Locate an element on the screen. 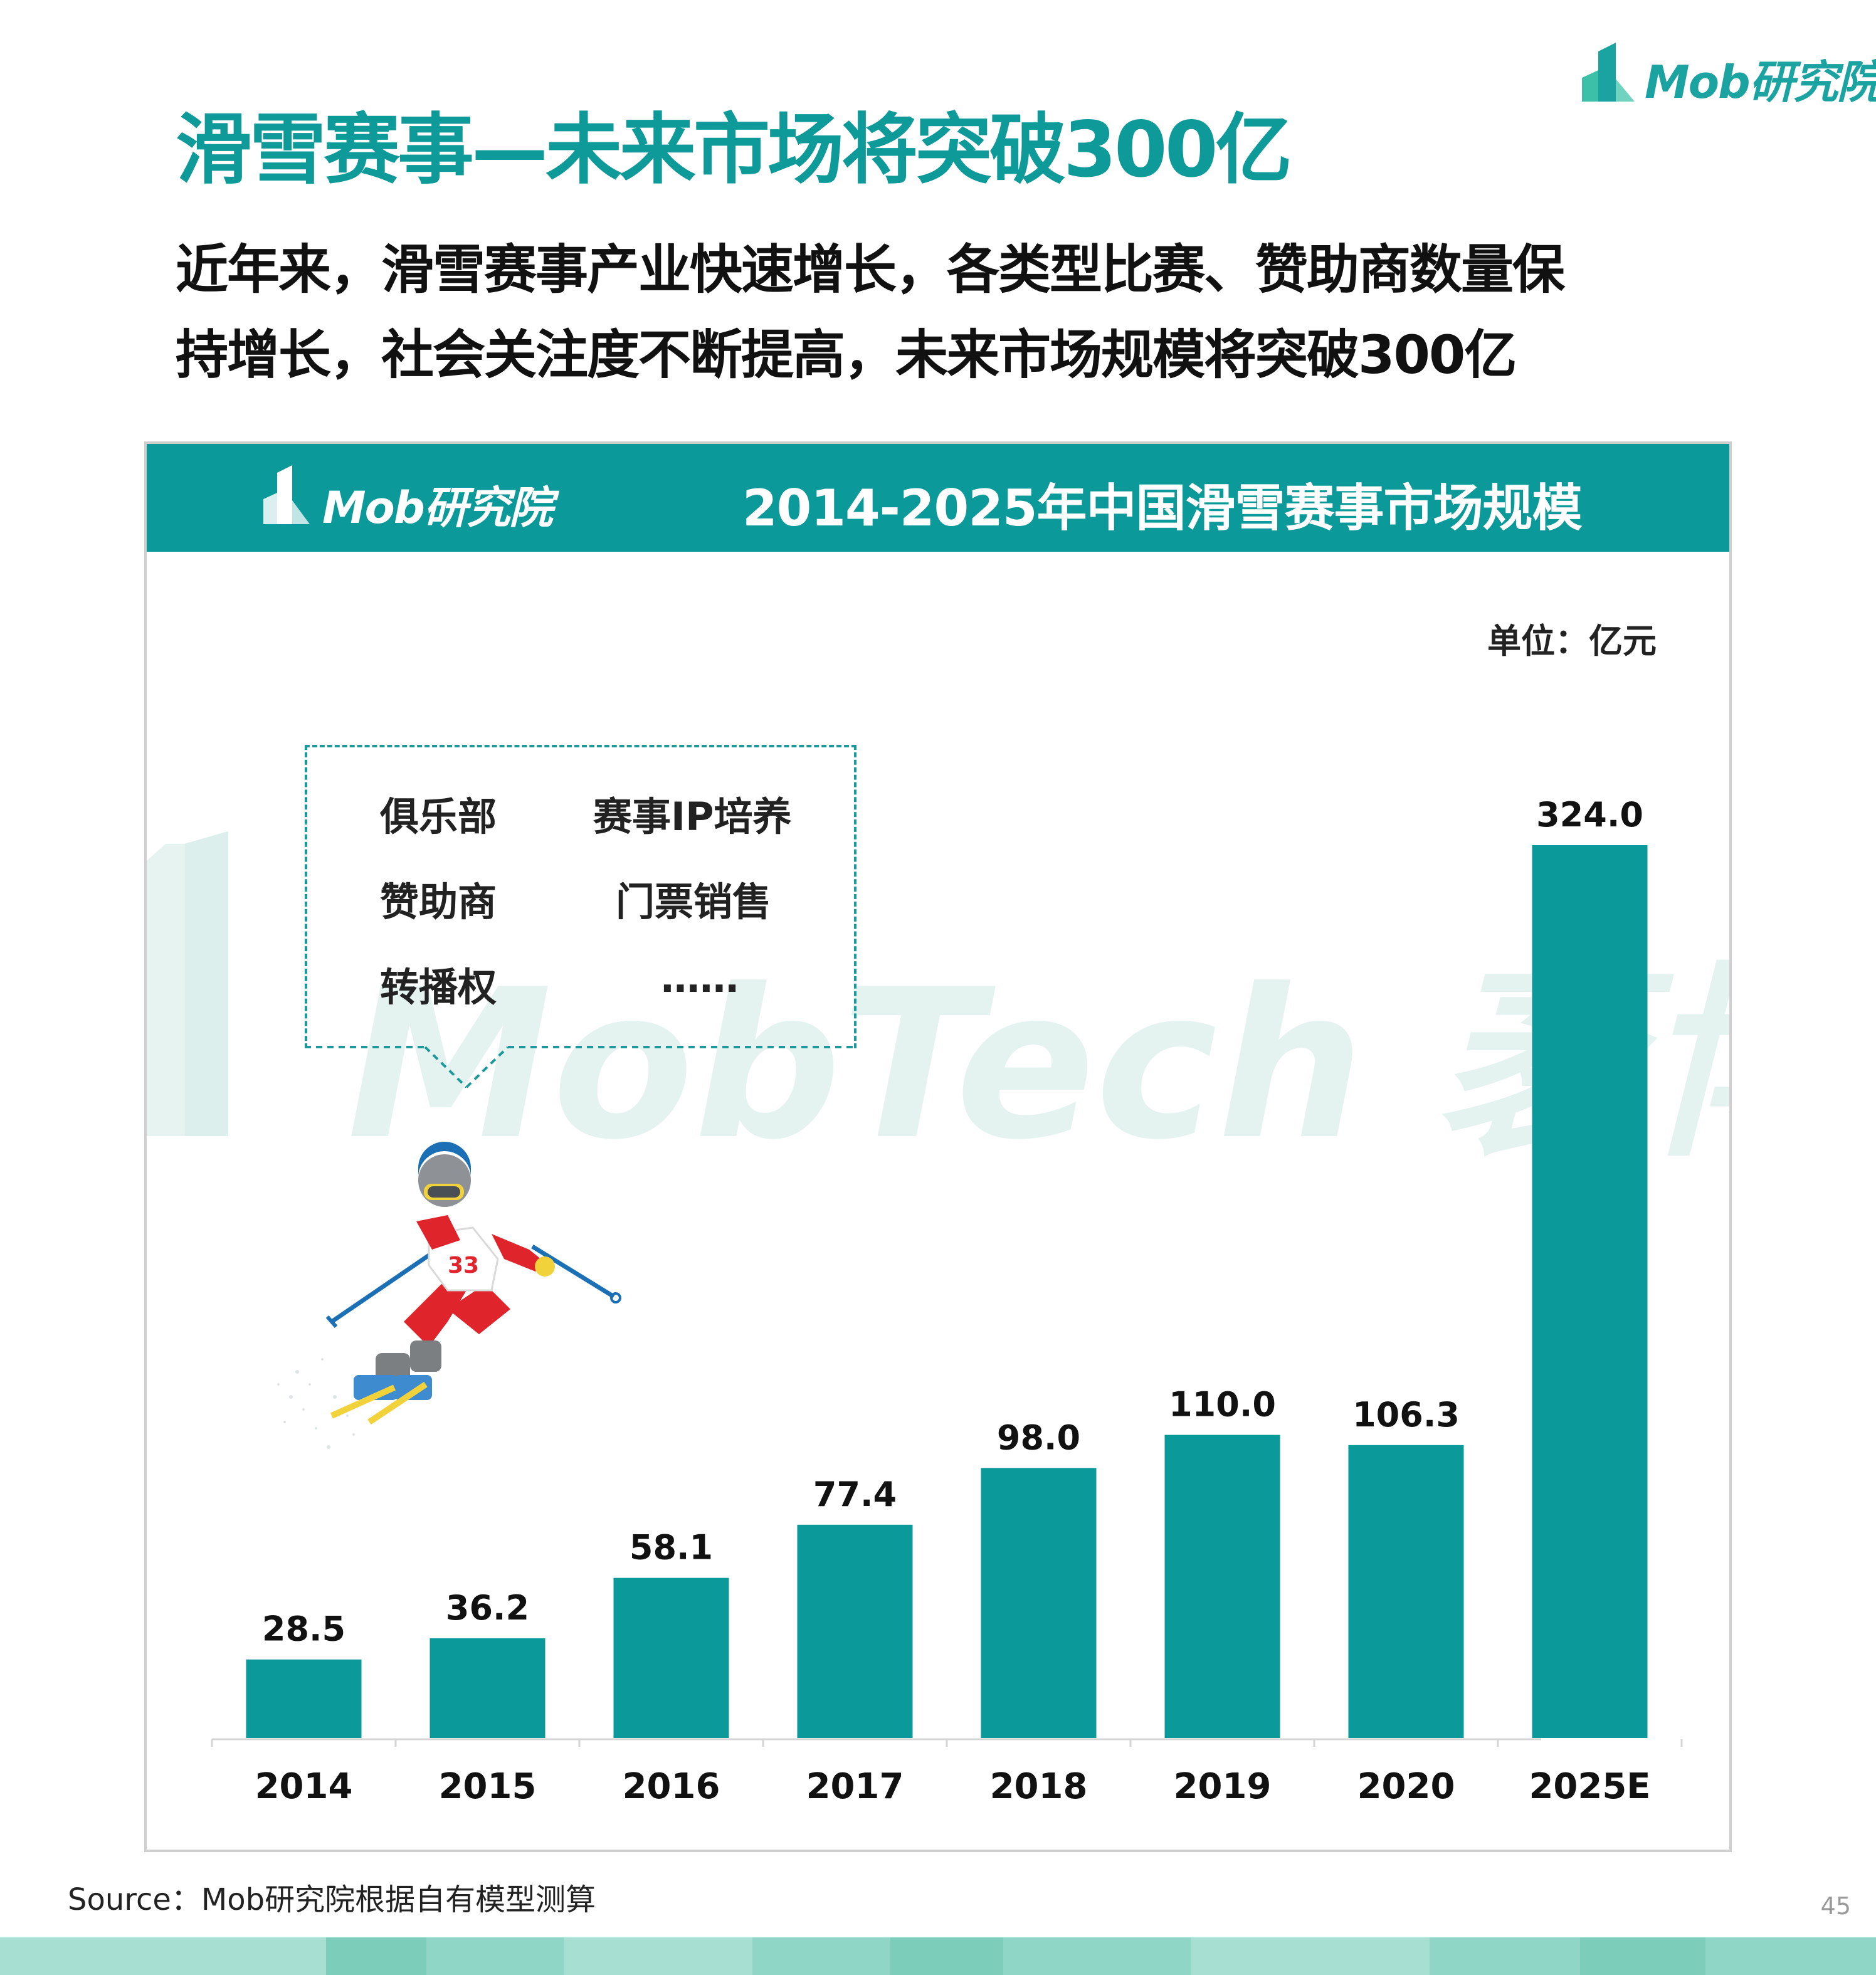 The image size is (1876, 1975). value-label-2018: 98.0 is located at coordinates (1038, 1437).